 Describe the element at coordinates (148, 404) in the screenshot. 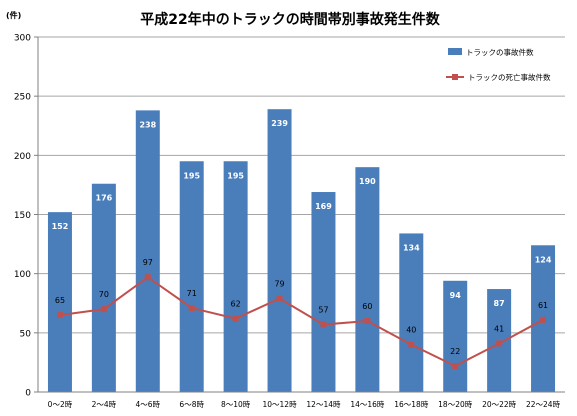

I see `x-tick-label: 4～6時` at that location.